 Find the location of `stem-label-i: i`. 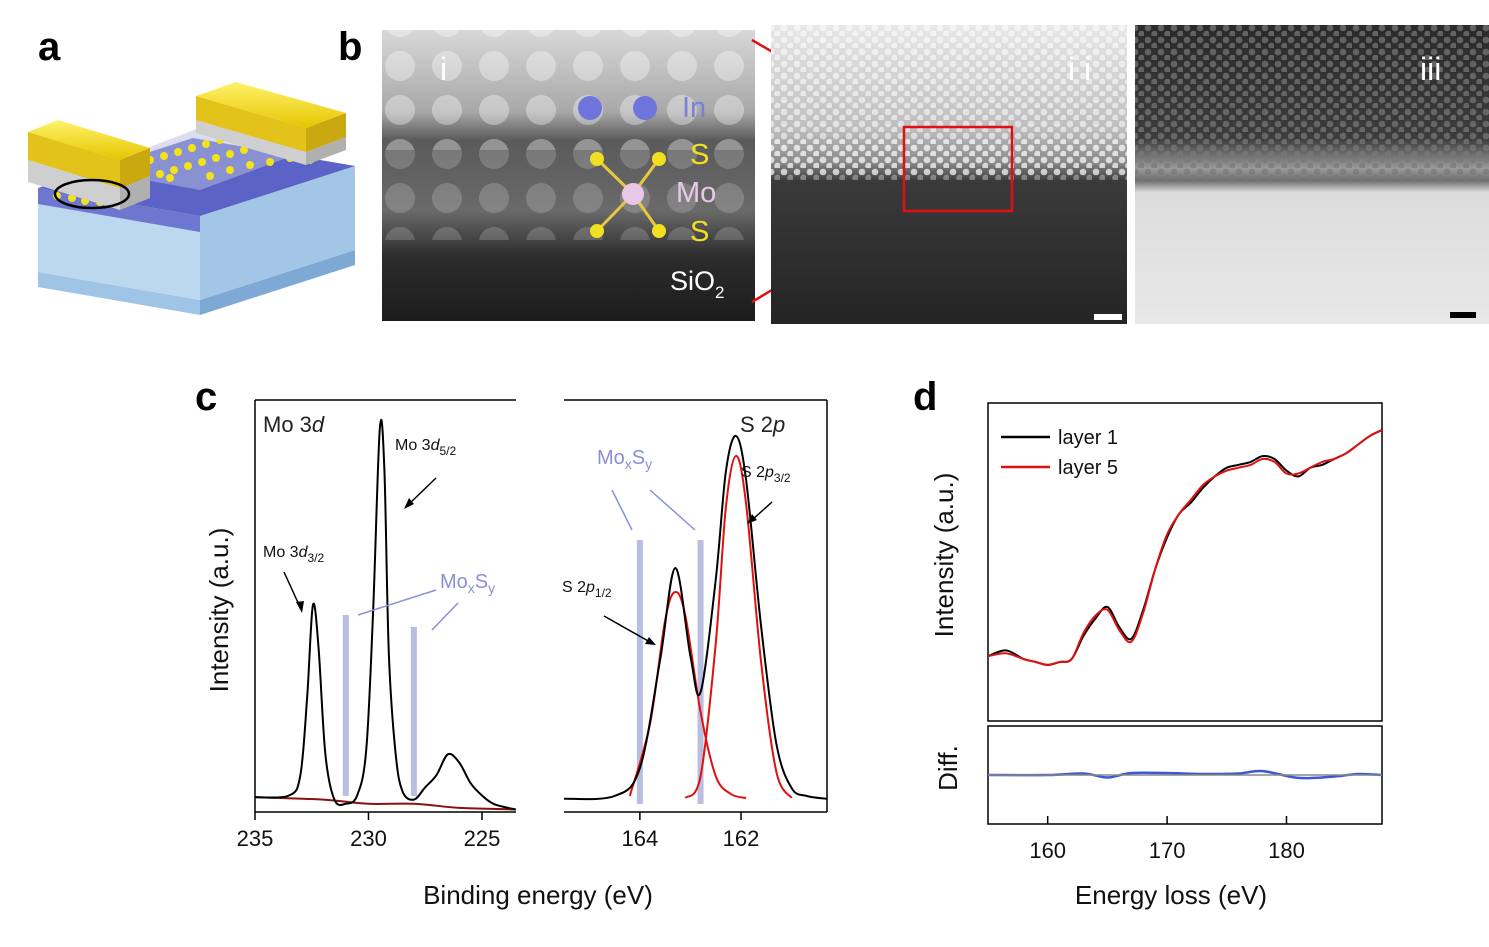

stem-label-i: i is located at coordinates (443, 69).